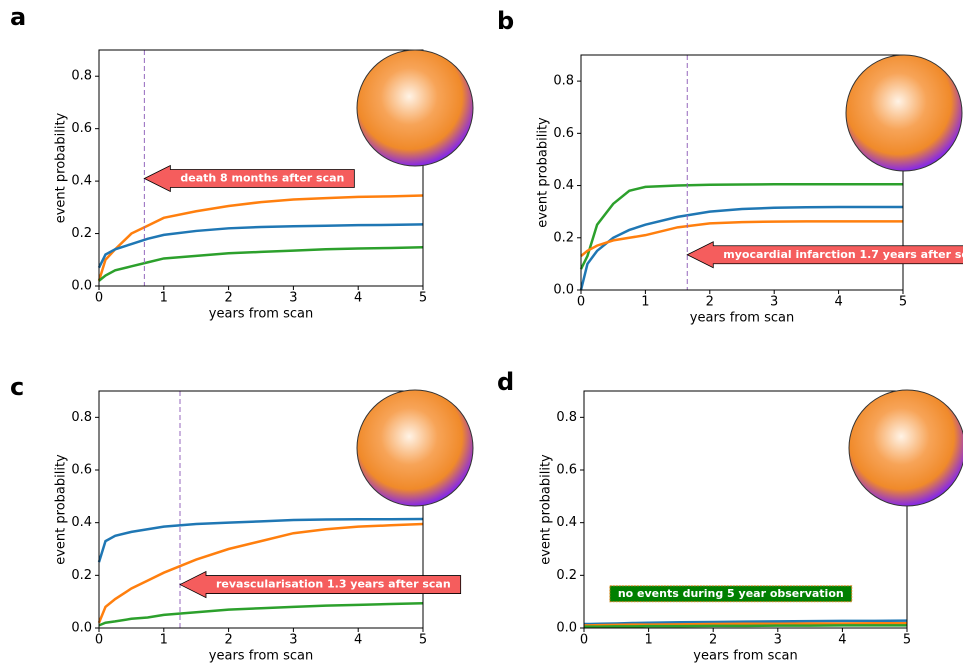 The image size is (963, 665). What do you see at coordinates (262, 177) in the screenshot?
I see `annotation-text: death 8 months after scan` at bounding box center [262, 177].